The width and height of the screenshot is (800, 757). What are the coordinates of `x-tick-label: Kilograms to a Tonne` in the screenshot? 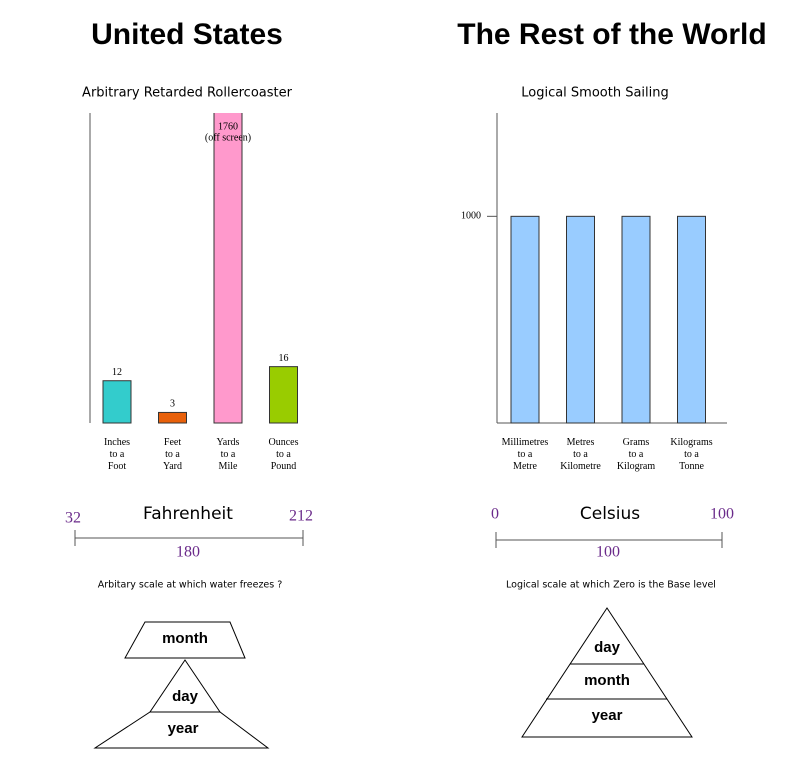 It's located at (691, 454).